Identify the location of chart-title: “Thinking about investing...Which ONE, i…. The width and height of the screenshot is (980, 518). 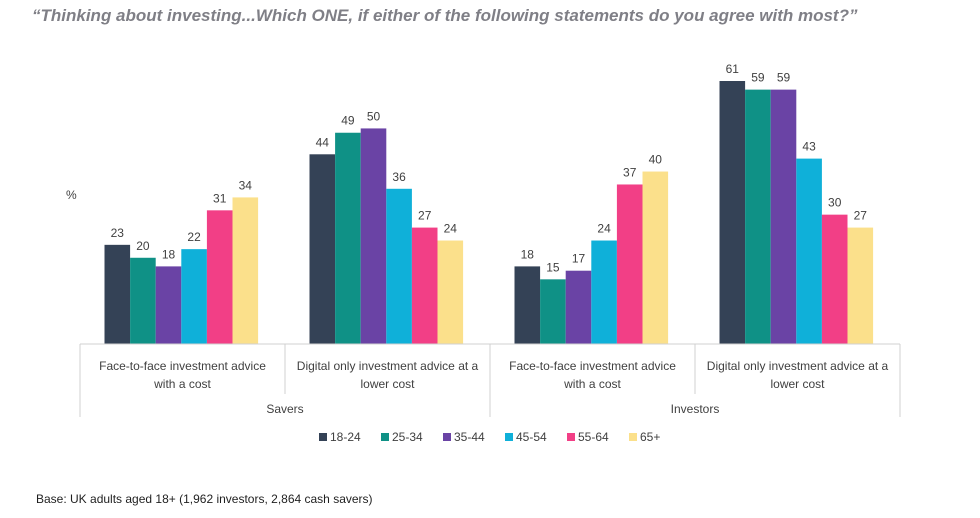
(445, 15).